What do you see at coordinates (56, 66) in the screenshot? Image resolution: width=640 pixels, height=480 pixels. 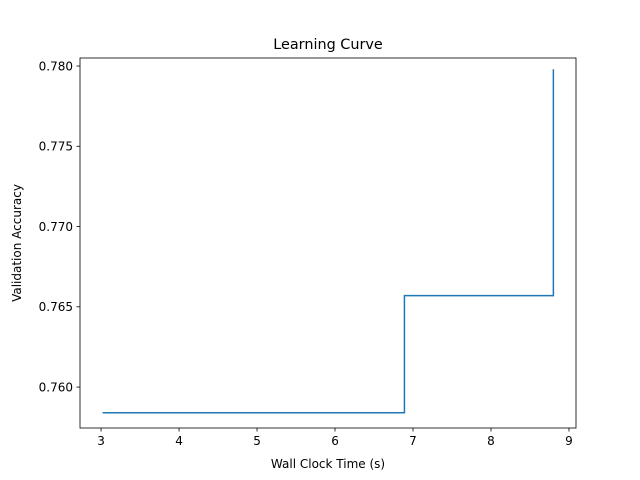 I see `y-tick-label: 0.780` at bounding box center [56, 66].